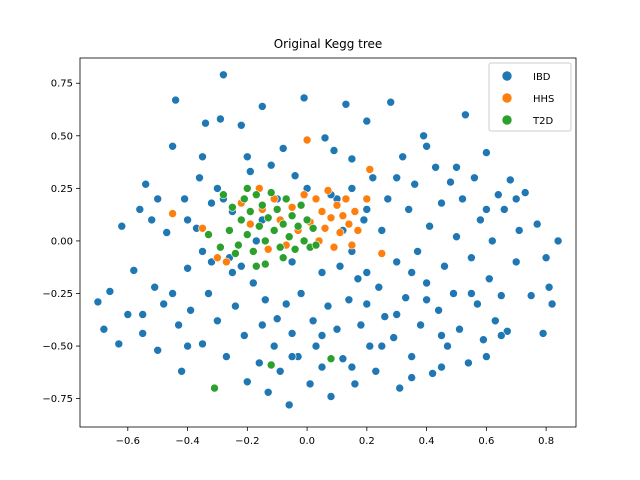  Describe the element at coordinates (57, 294) in the screenshot. I see `y-tick-label: −0.25` at that location.